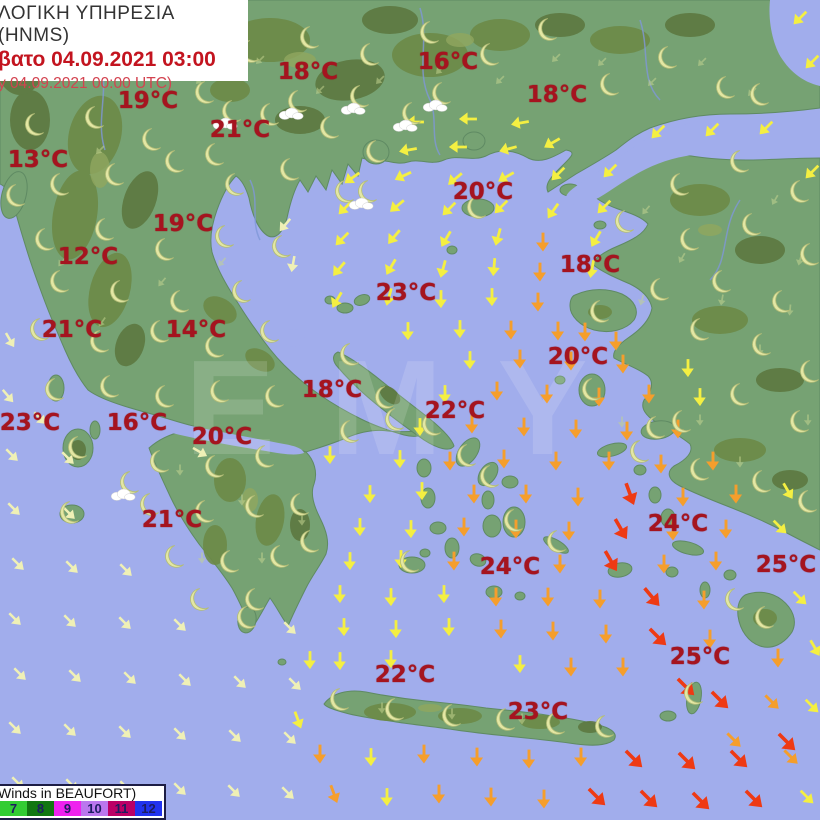 Image resolution: width=820 pixels, height=820 pixels. Describe the element at coordinates (67, 808) in the screenshot. I see `legend-swatch: 9` at that location.